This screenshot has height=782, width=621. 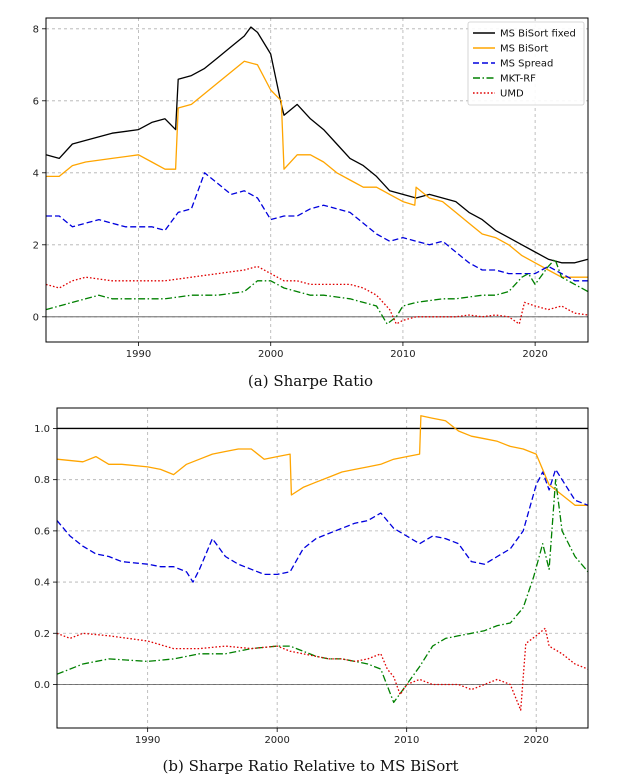 I want to click on y-tick-label: 6, so click(x=36, y=101).